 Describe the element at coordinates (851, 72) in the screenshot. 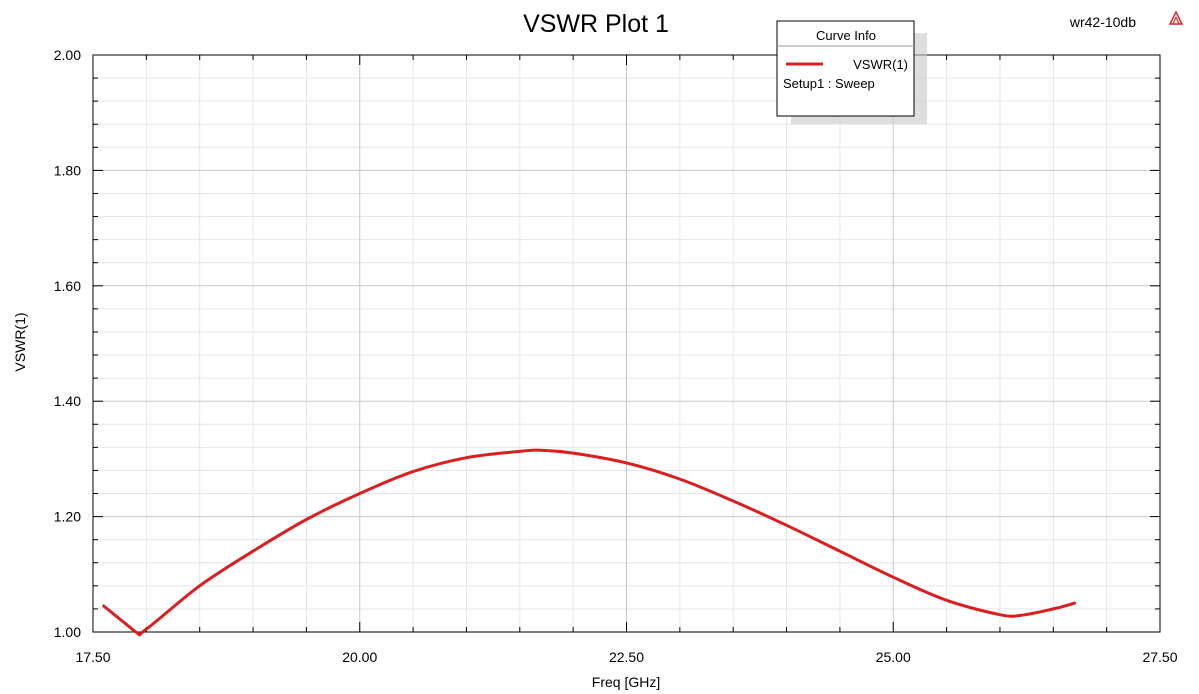

I see `legend: Curve Info VSWR(1) Setup1 : Sweep` at that location.